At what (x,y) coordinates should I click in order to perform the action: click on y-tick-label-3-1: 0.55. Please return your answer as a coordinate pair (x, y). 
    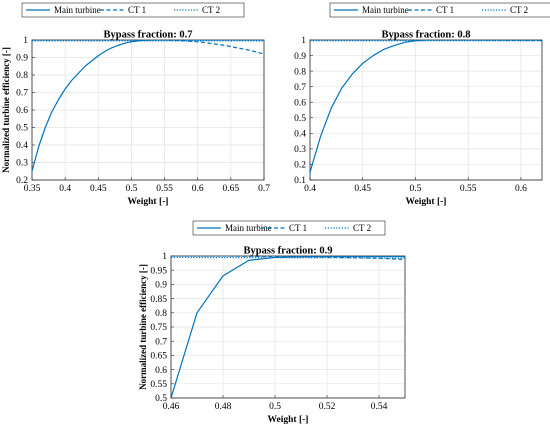
    Looking at the image, I should click on (158, 385).